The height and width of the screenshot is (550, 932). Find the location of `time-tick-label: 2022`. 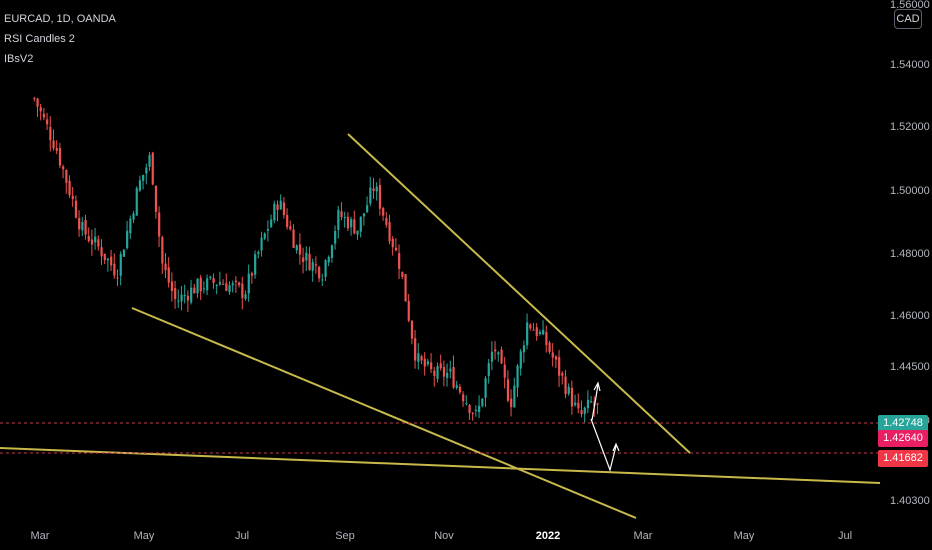

time-tick-label: 2022 is located at coordinates (548, 536).